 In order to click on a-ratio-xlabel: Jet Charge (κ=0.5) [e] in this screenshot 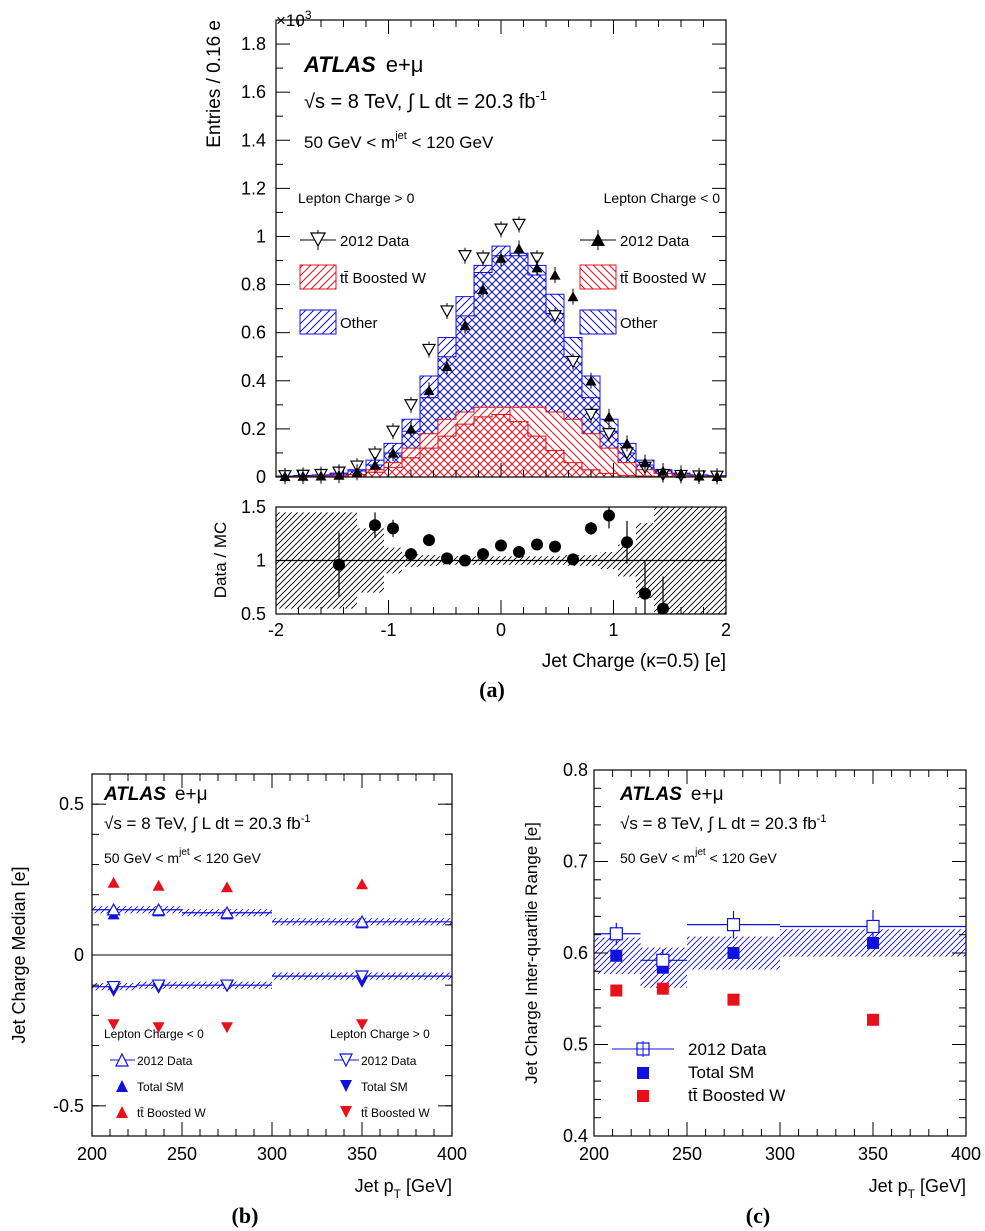, I will do `click(634, 661)`.